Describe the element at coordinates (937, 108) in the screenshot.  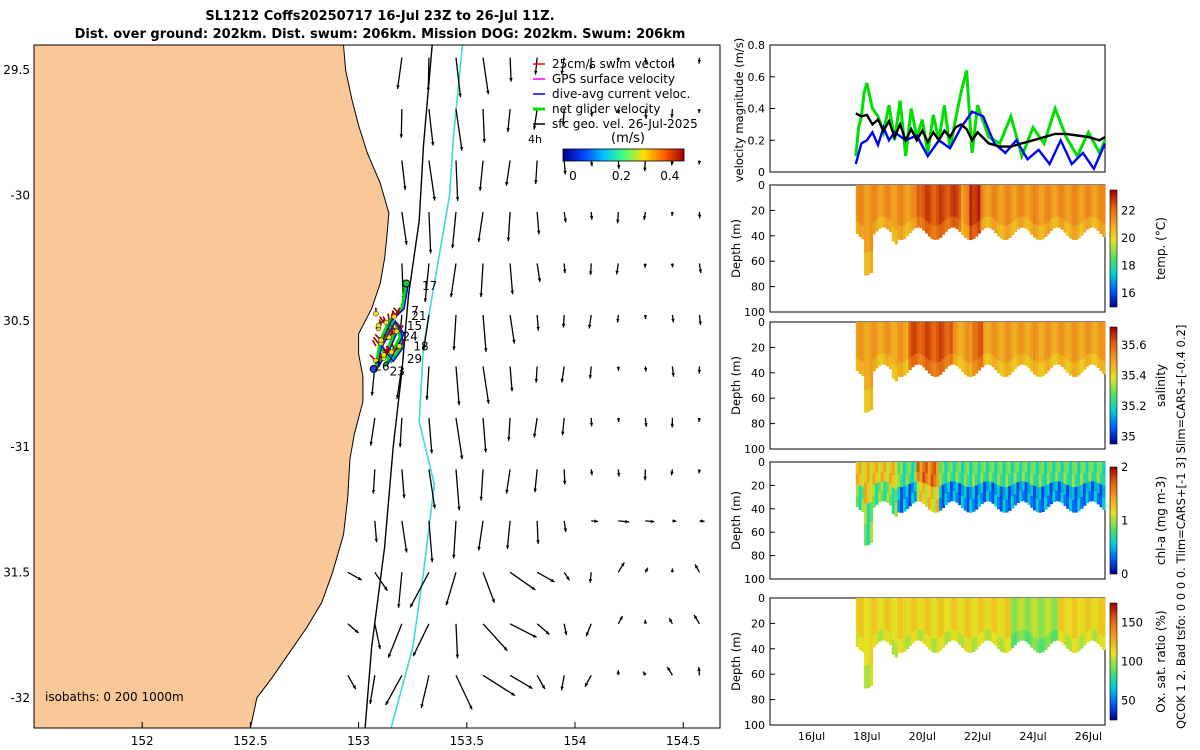
I see `velocity-frame` at that location.